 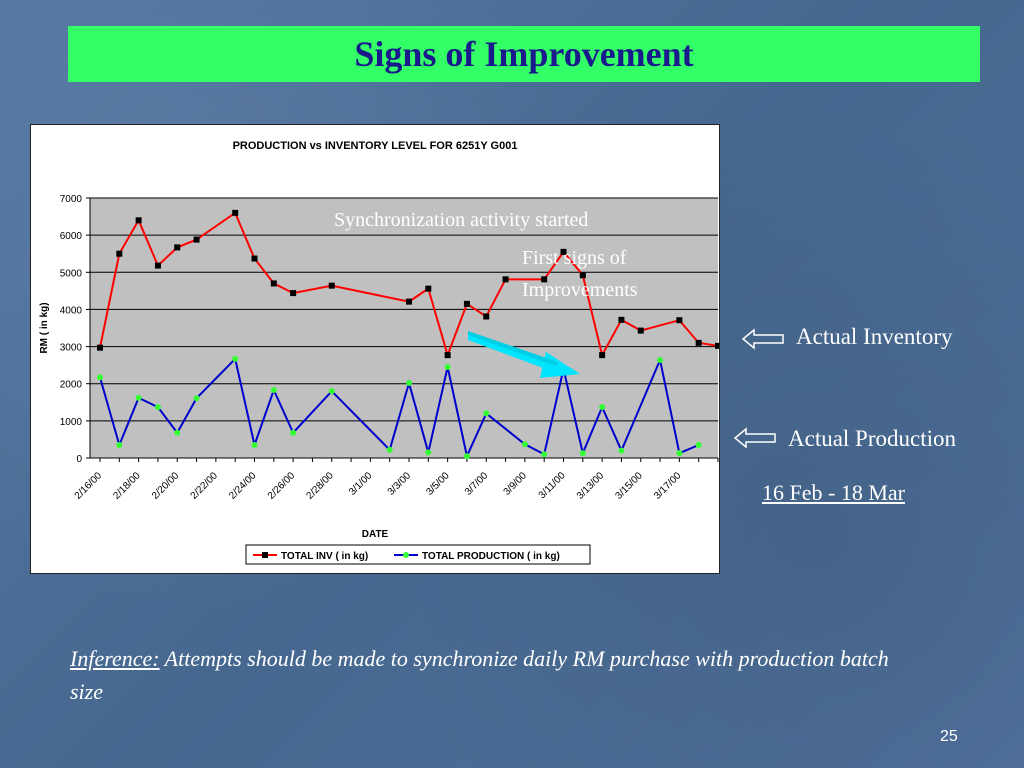 What do you see at coordinates (399, 408) in the screenshot?
I see `production-line` at bounding box center [399, 408].